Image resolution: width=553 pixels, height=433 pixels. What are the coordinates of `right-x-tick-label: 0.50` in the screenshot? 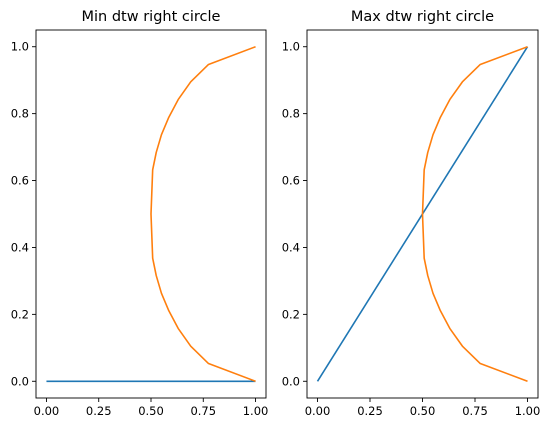 It's located at (423, 411).